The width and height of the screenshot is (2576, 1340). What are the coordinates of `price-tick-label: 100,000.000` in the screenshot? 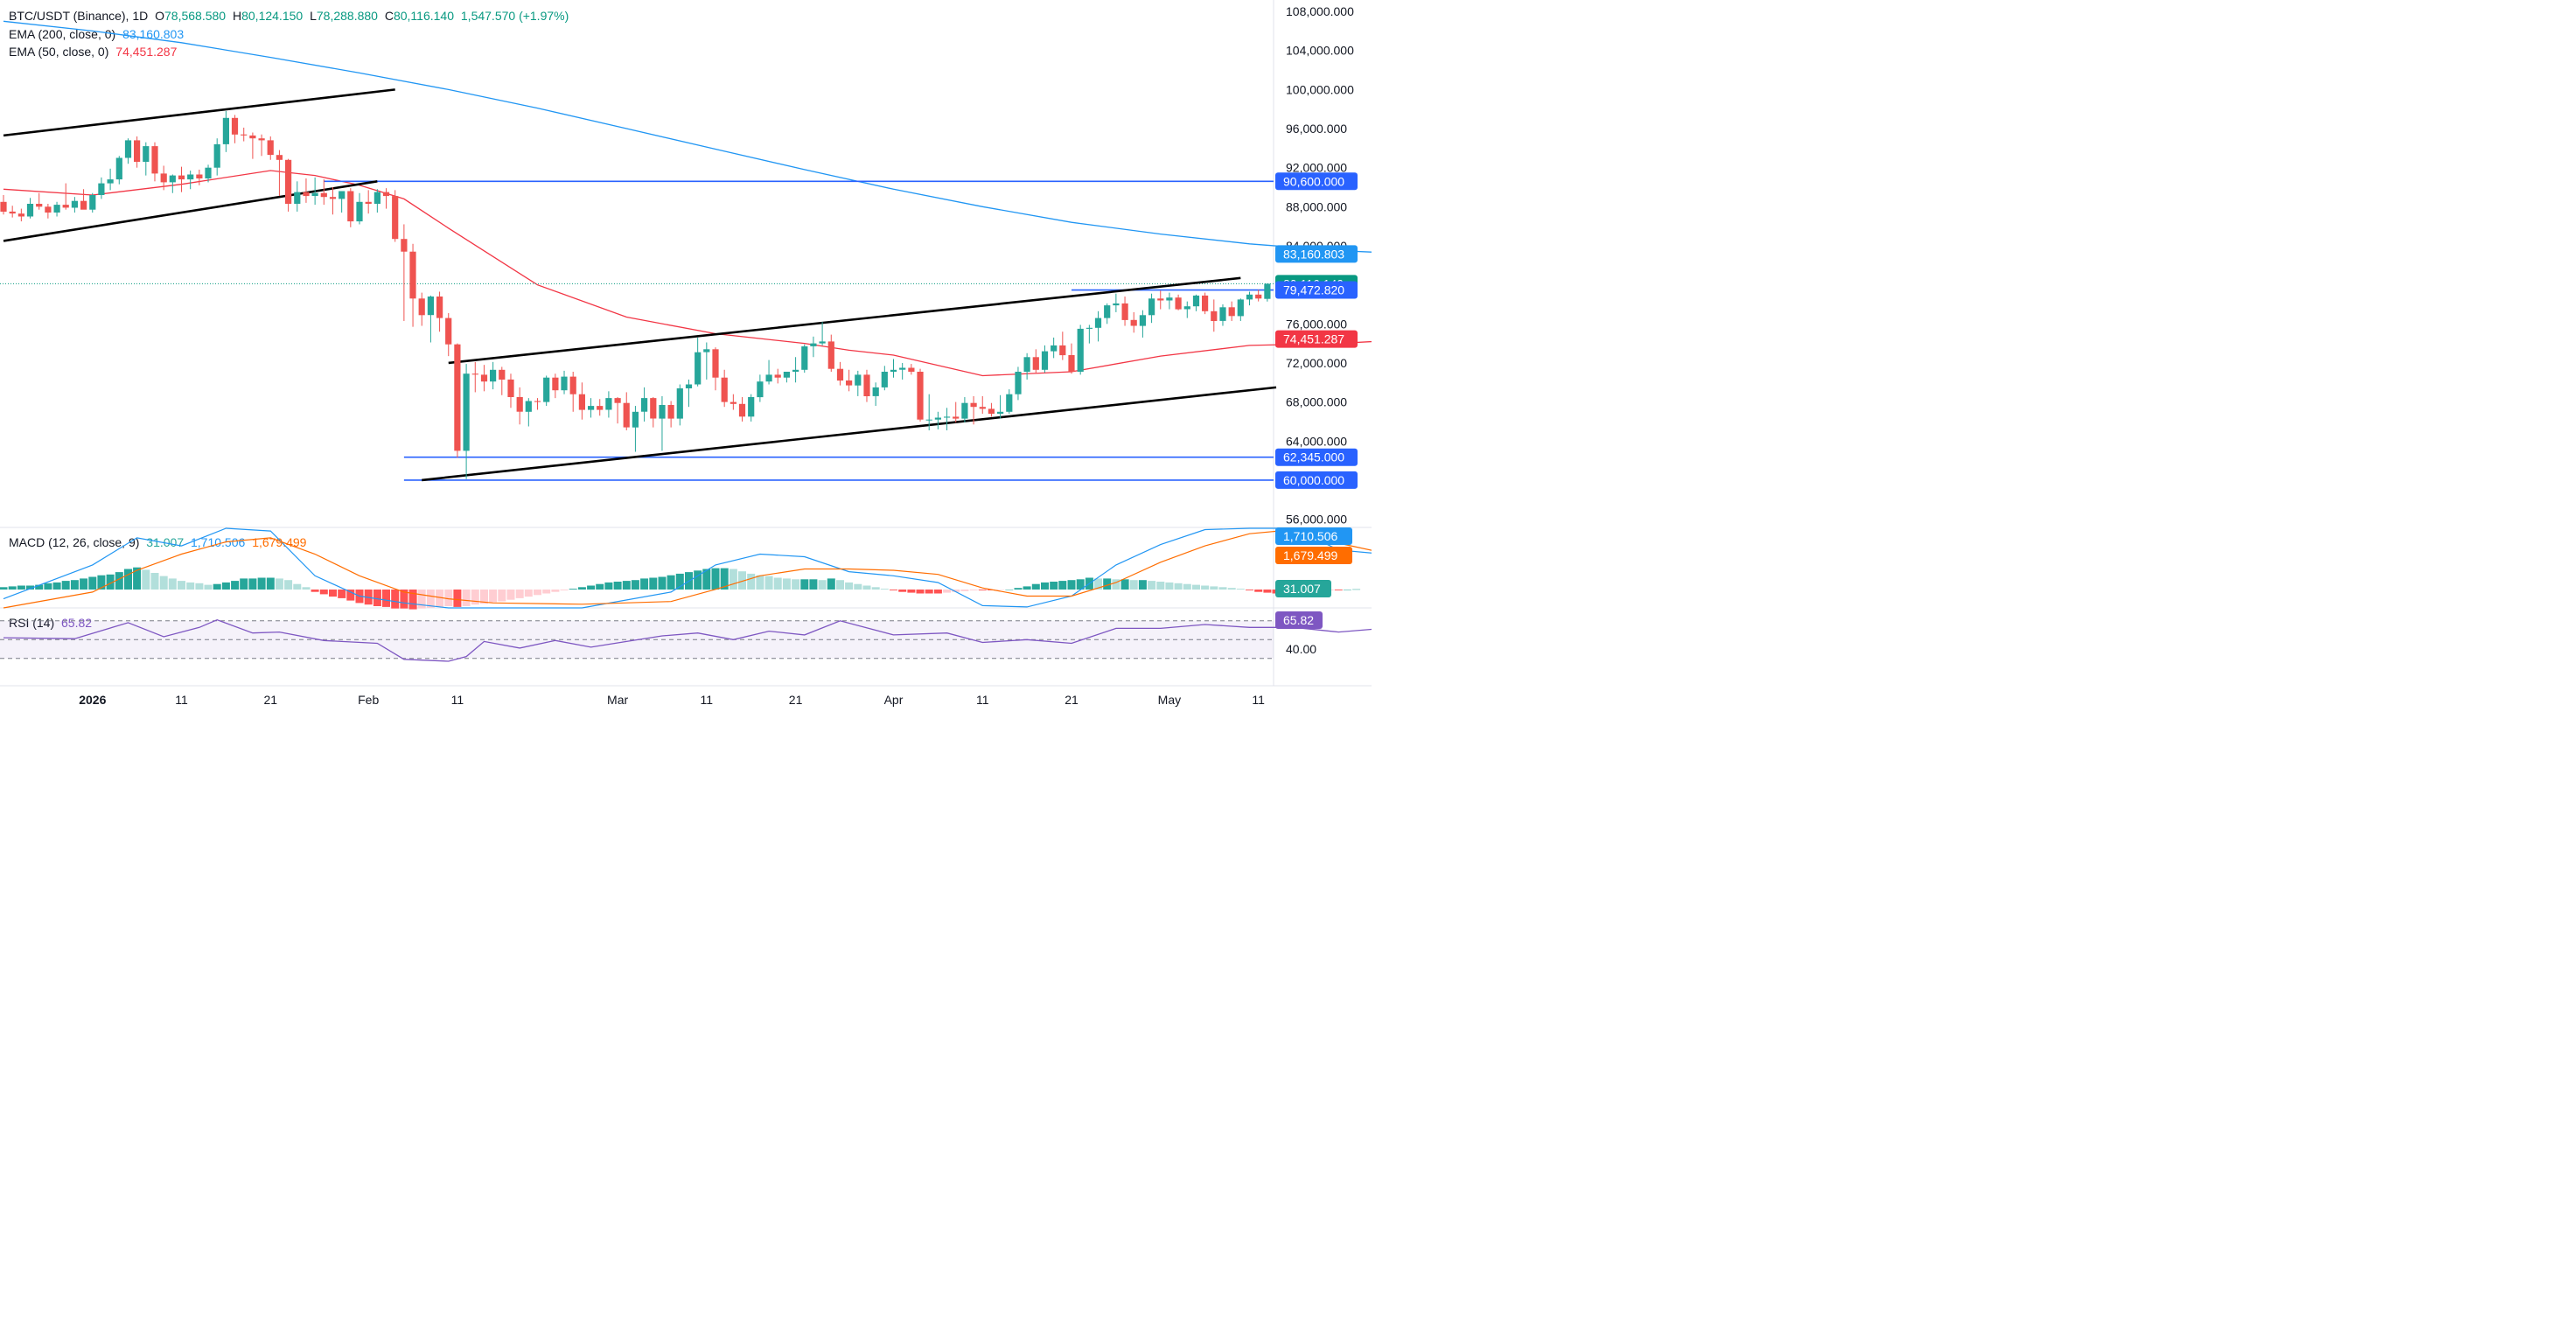 It's located at (1320, 89).